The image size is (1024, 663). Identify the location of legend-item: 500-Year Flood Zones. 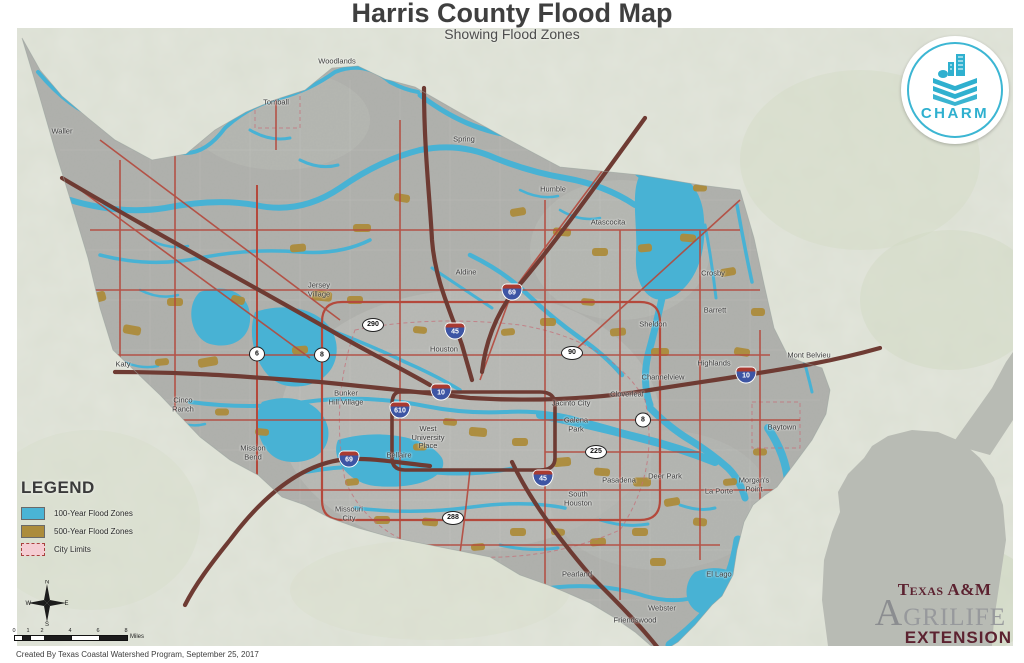
(77, 531).